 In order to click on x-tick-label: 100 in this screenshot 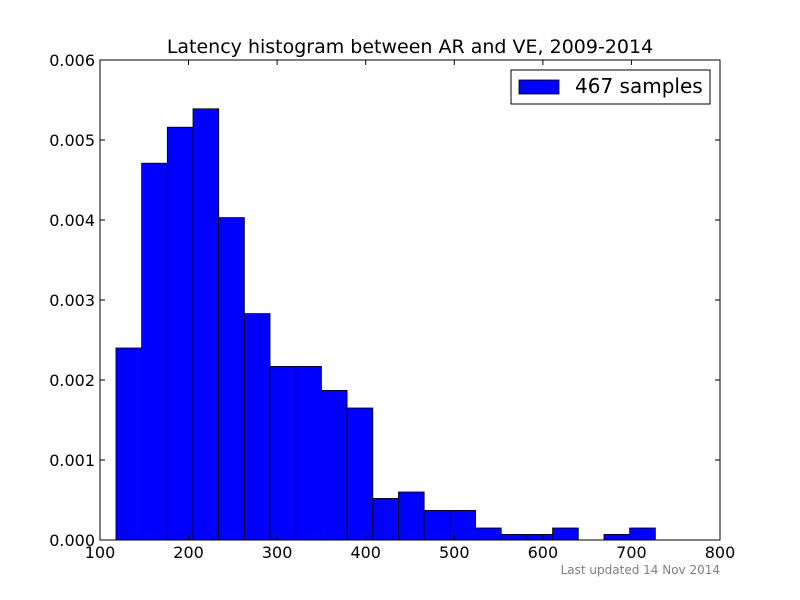, I will do `click(100, 552)`.